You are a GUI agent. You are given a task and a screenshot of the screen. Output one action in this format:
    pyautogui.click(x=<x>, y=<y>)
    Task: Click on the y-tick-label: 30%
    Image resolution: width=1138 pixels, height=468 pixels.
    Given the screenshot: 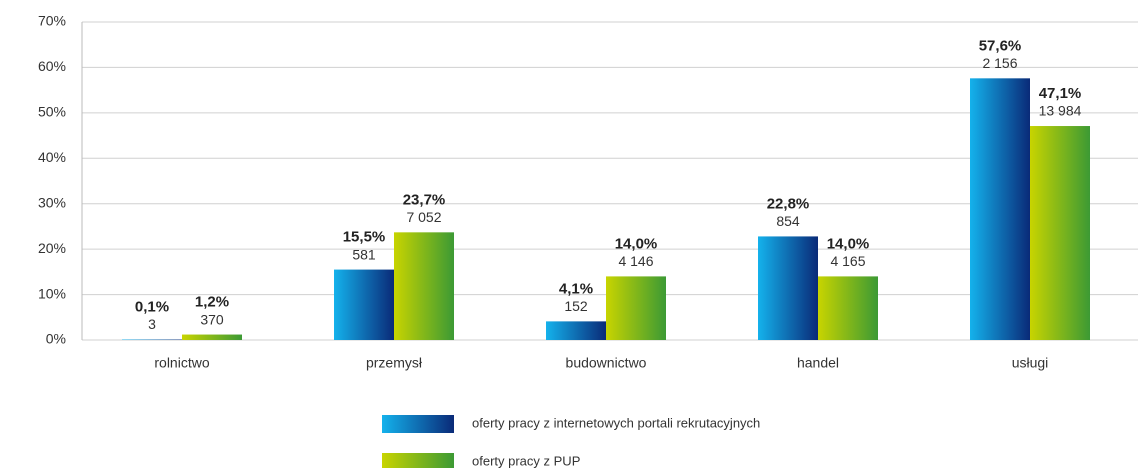 What is the action you would take?
    pyautogui.click(x=52, y=202)
    